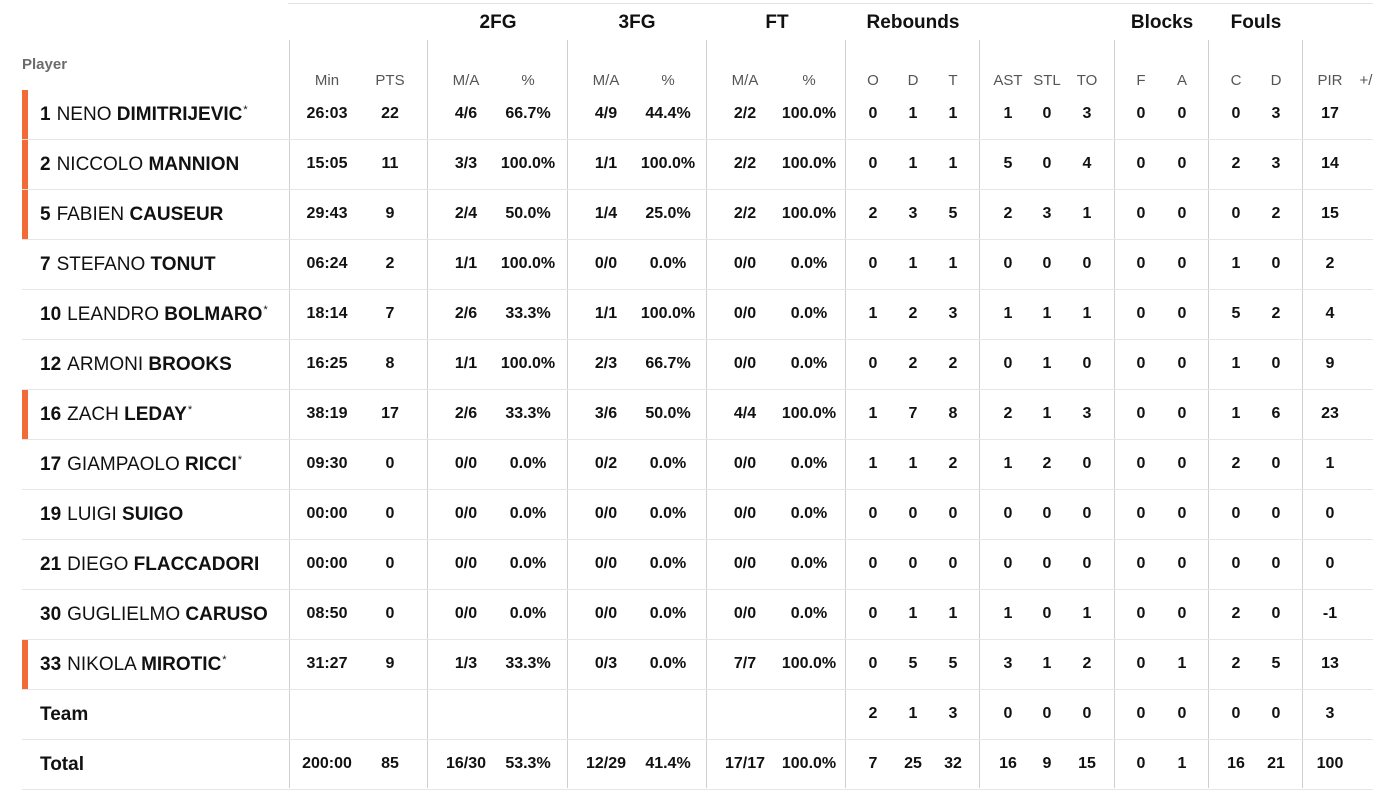 The image size is (1373, 791). Describe the element at coordinates (606, 313) in the screenshot. I see `cell-fg3-ma: 1/1` at that location.